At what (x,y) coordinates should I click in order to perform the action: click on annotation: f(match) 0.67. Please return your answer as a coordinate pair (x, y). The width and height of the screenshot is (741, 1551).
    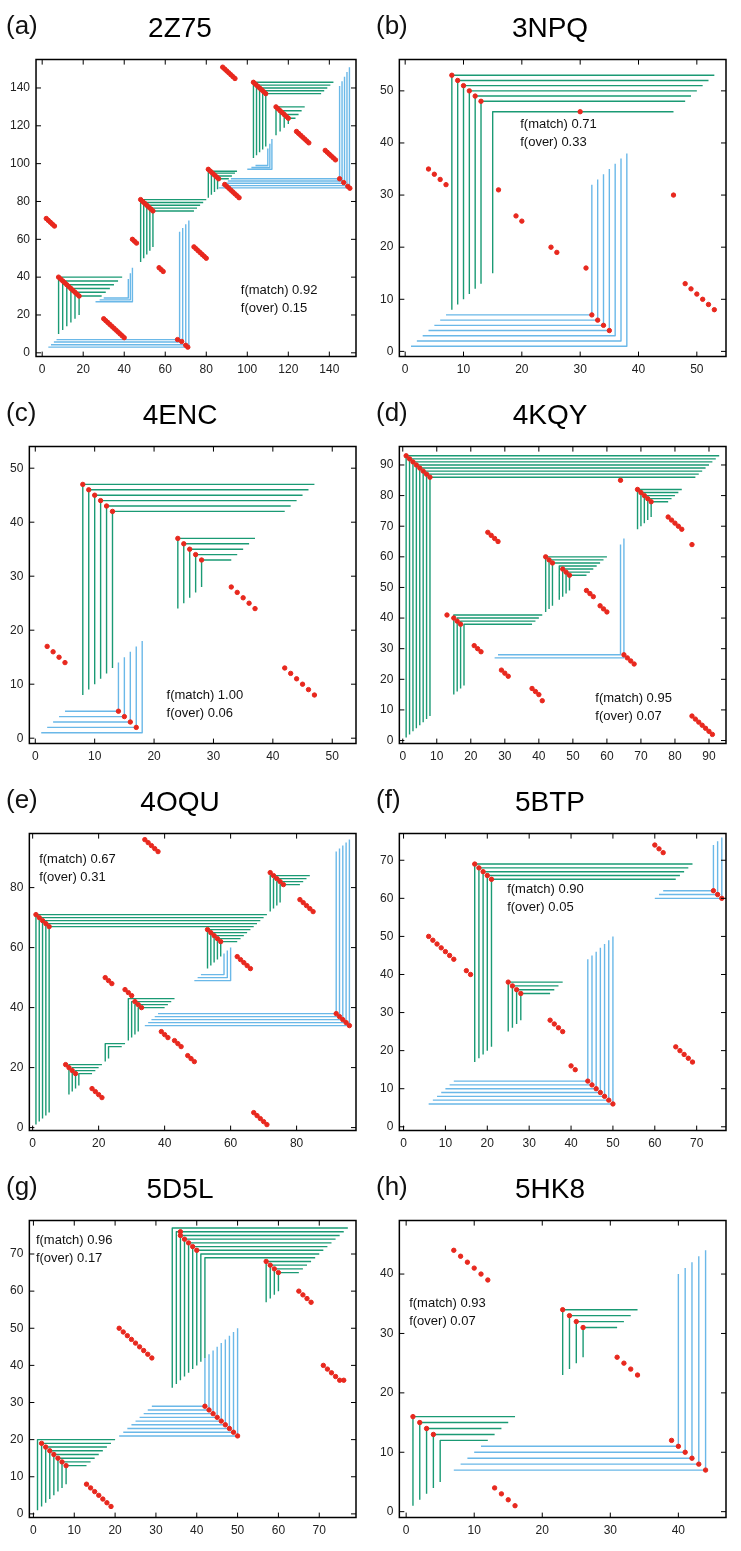
    Looking at the image, I should click on (77, 859).